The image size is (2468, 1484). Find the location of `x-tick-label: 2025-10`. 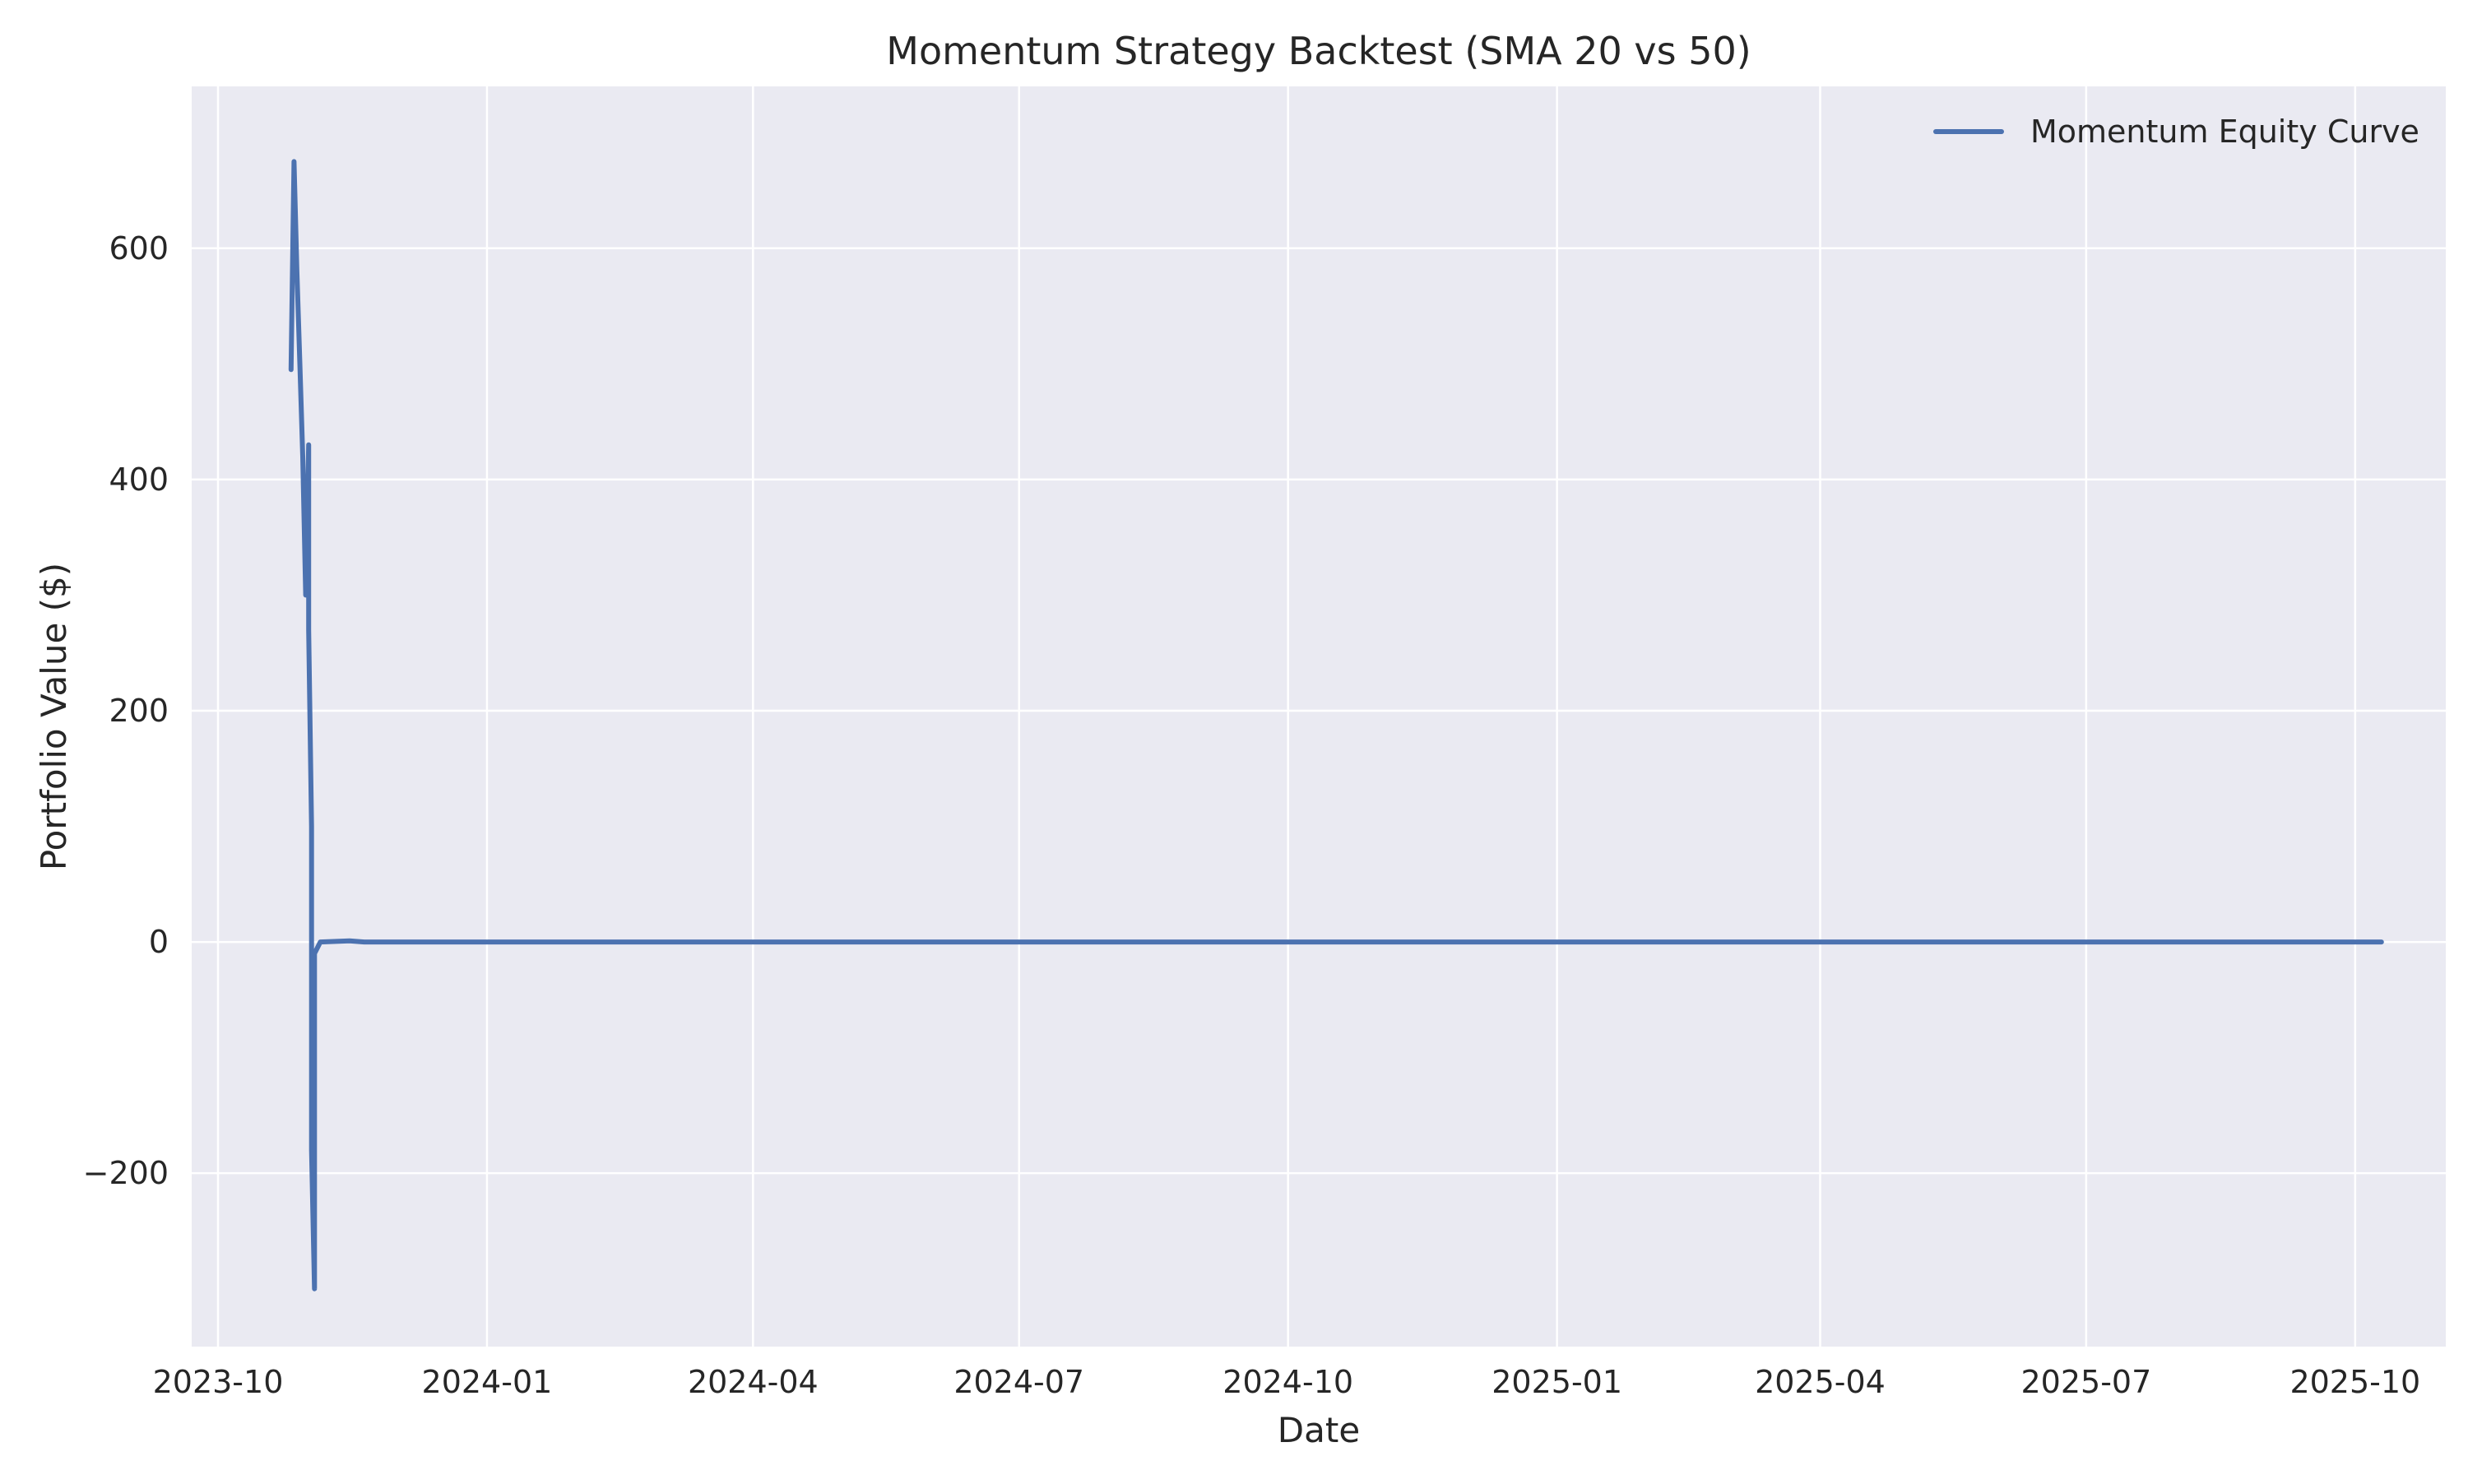

x-tick-label: 2025-10 is located at coordinates (2354, 1382).